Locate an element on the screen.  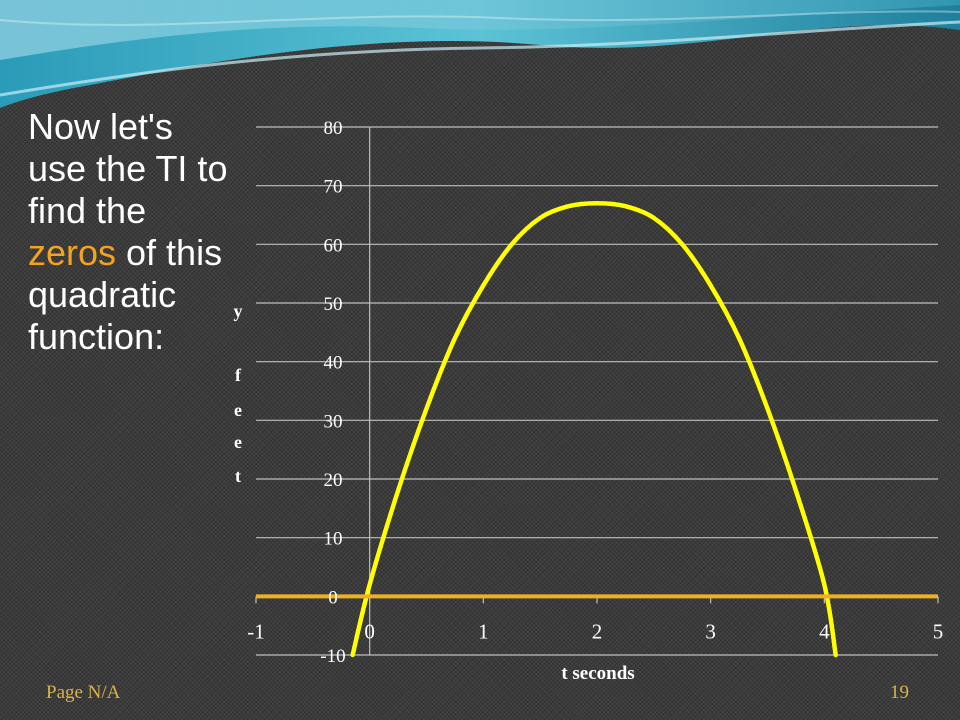
y-tick-label: 60 is located at coordinates (333, 245).